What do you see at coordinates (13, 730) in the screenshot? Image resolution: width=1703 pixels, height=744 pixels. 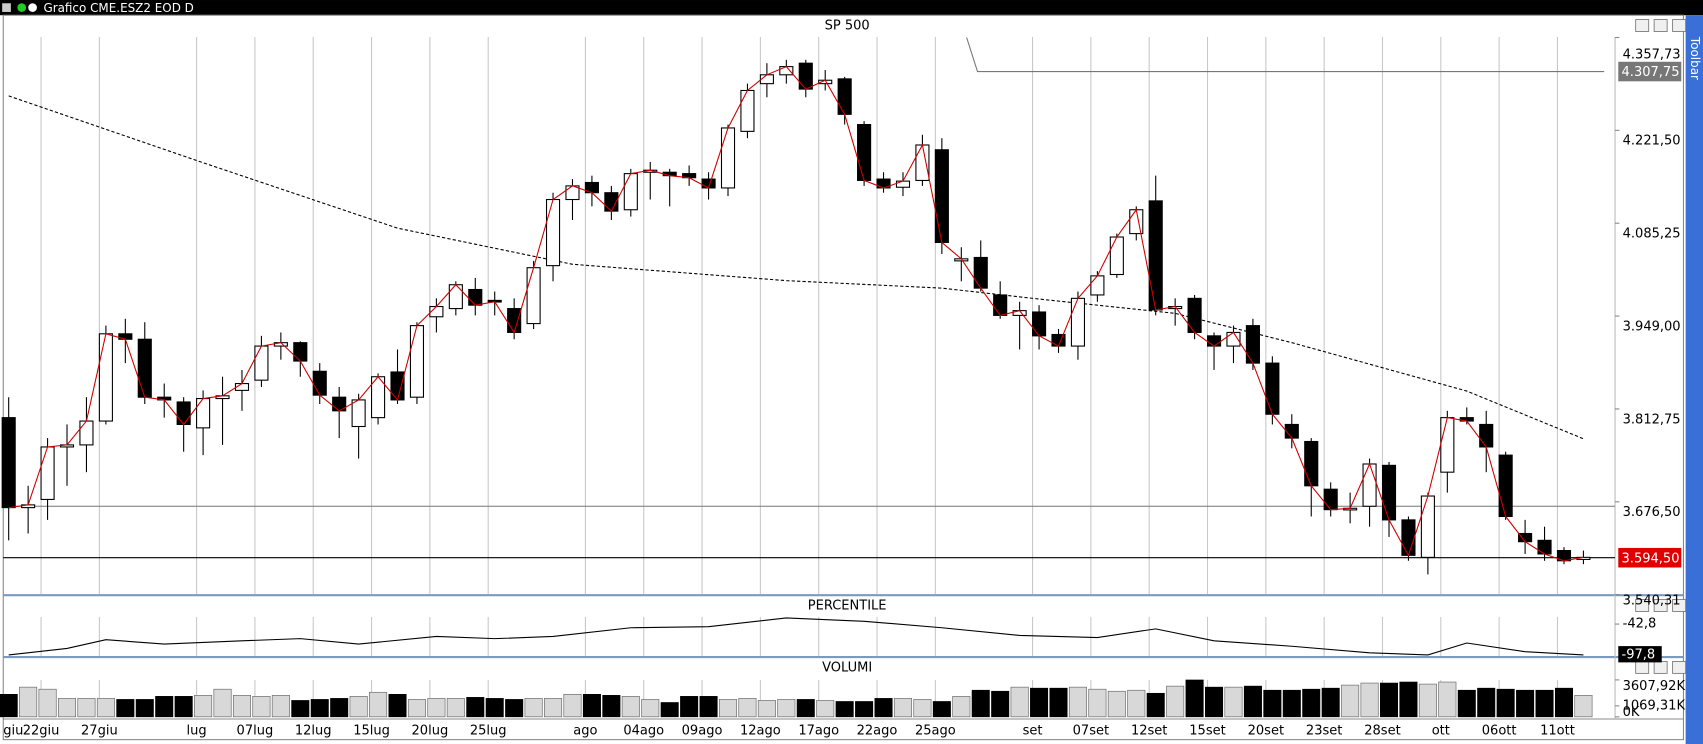 I see `x-tick-label: giu` at bounding box center [13, 730].